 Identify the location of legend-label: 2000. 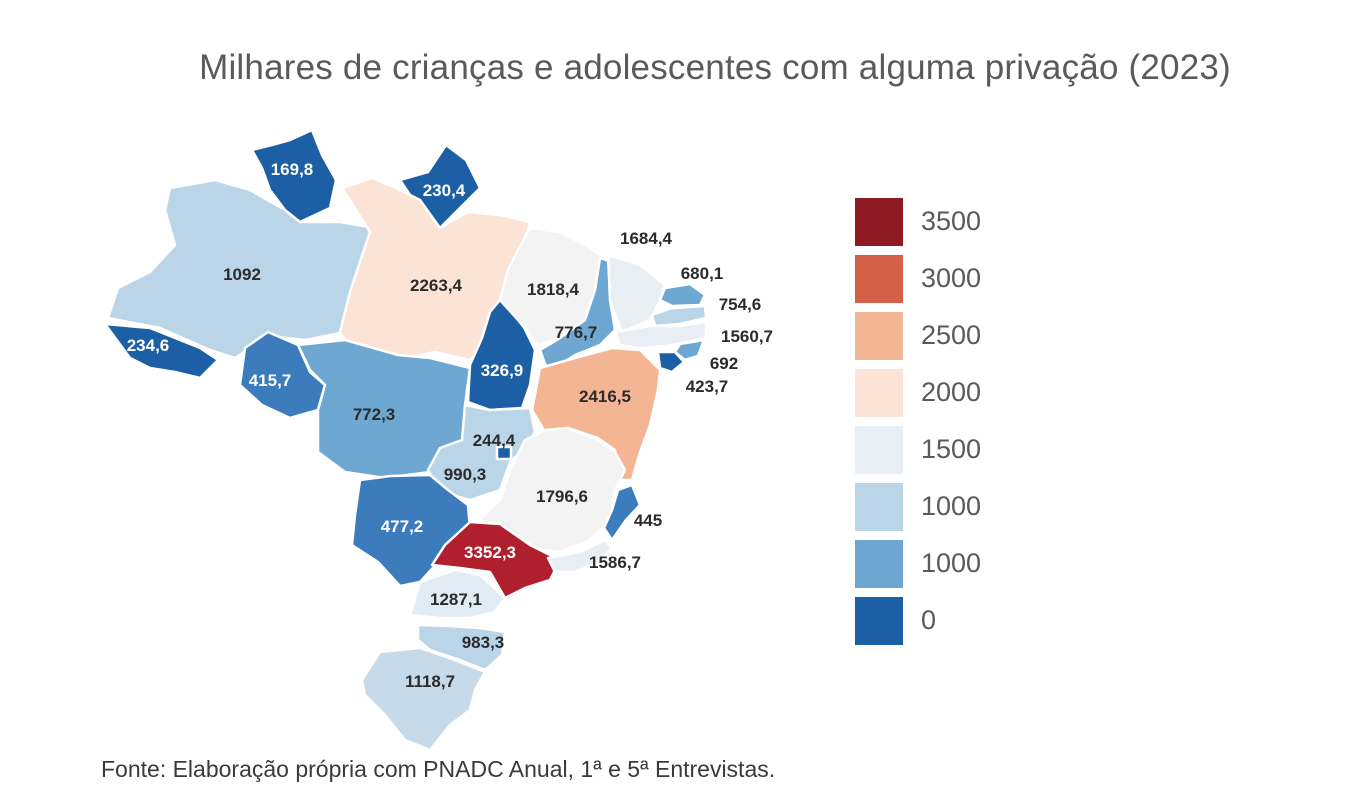
(951, 392).